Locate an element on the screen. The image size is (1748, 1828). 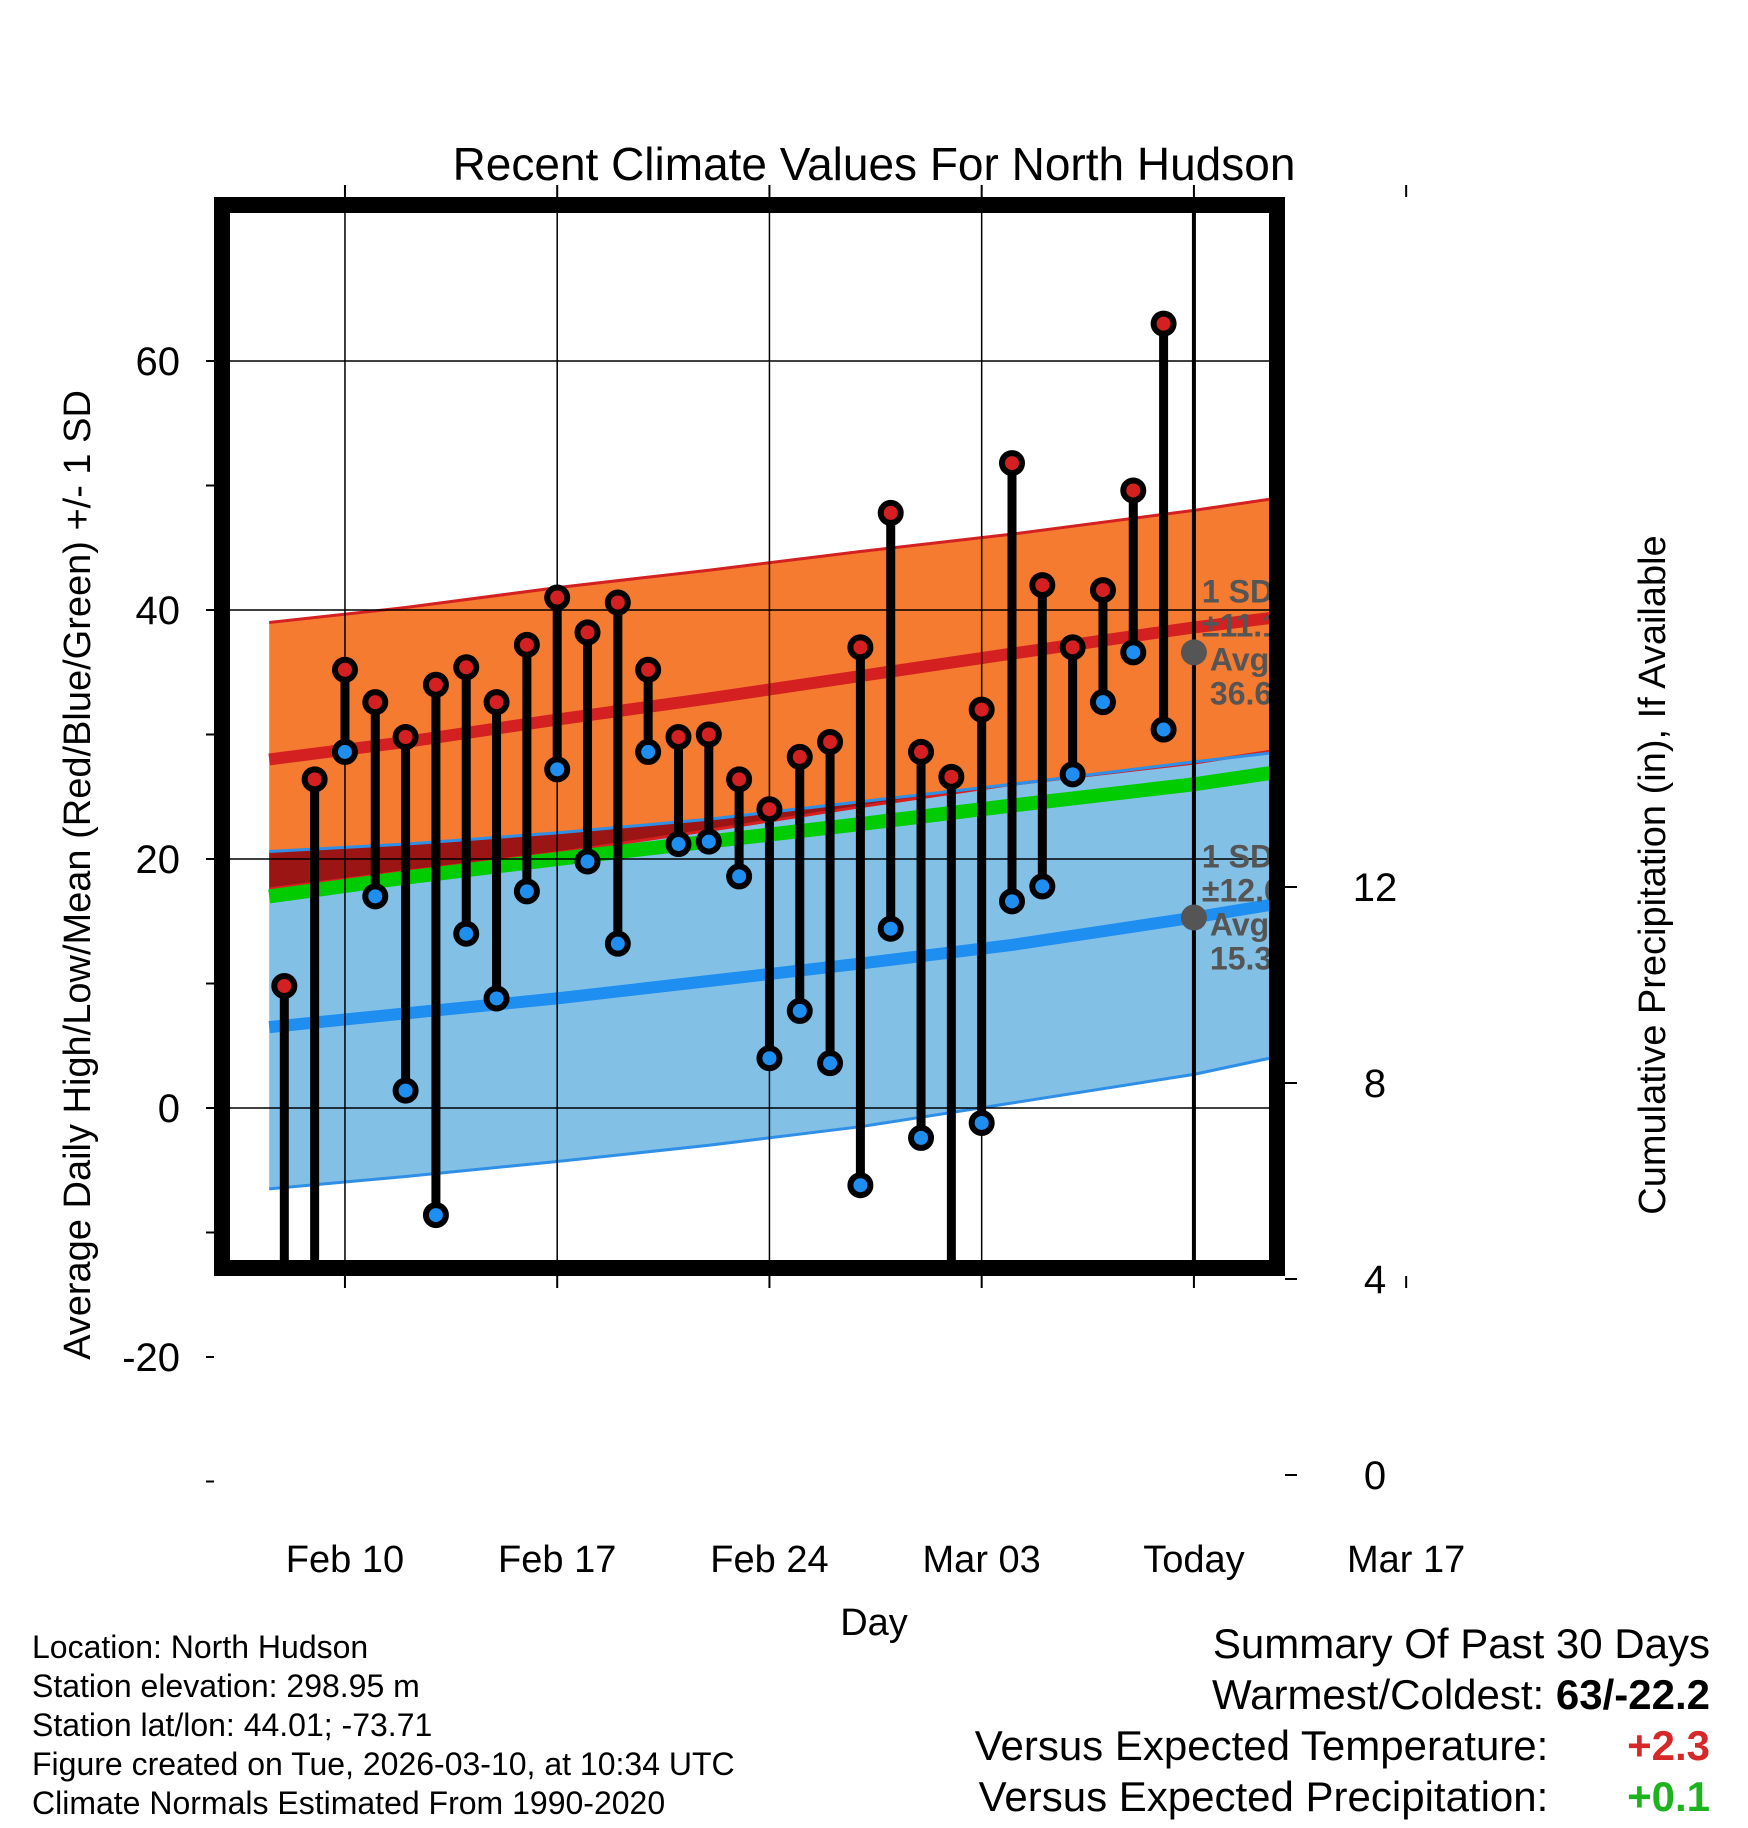
high-sd-label: 1 SD: is located at coordinates (1243, 591).